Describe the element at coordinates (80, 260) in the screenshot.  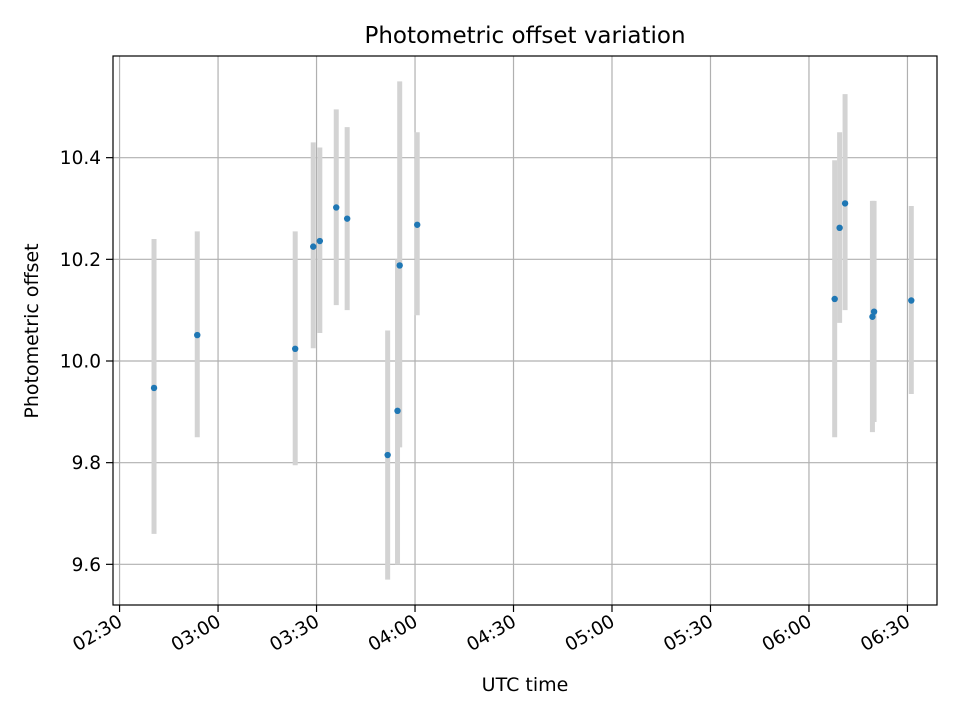
I see `y-tick-label: 10.2` at that location.